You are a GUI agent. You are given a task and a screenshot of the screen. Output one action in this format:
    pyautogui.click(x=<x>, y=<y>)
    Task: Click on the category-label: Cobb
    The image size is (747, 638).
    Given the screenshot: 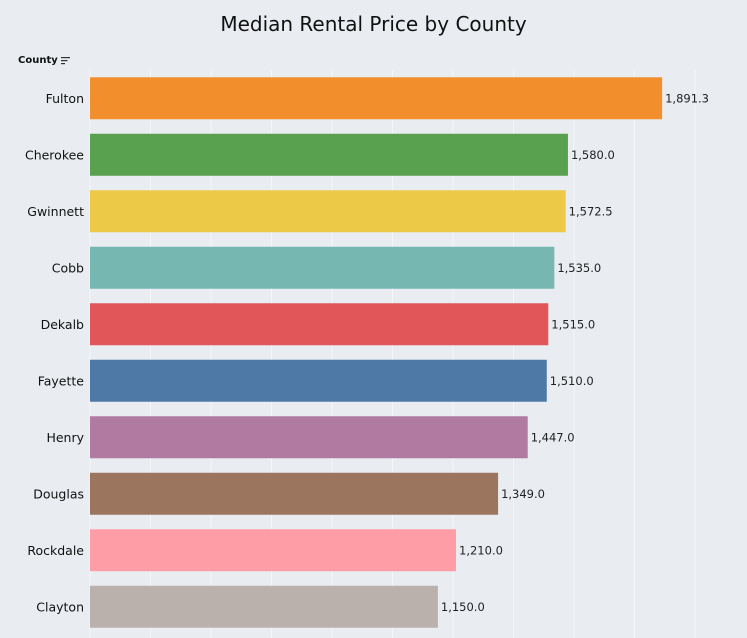 What is the action you would take?
    pyautogui.click(x=68, y=267)
    